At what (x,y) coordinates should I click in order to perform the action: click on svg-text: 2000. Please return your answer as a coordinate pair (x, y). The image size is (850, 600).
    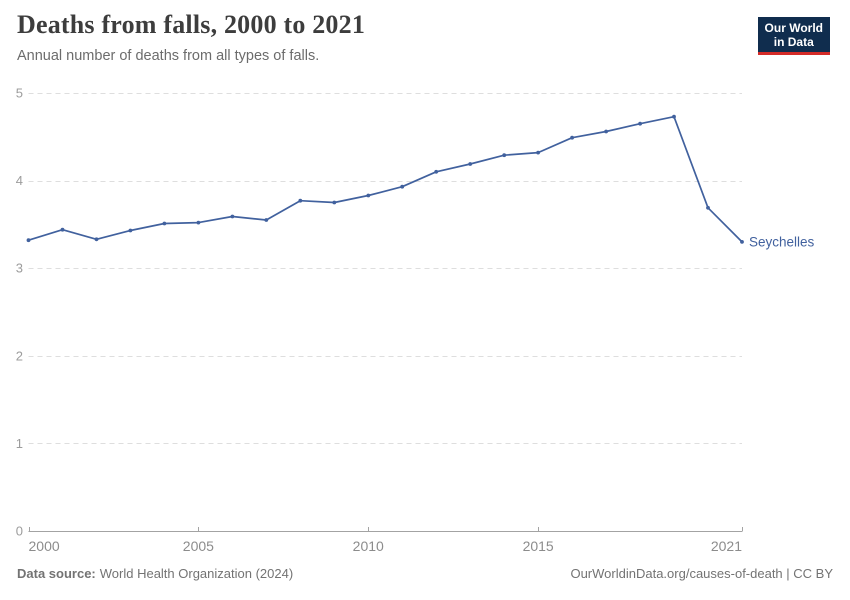
    Looking at the image, I should click on (44, 546).